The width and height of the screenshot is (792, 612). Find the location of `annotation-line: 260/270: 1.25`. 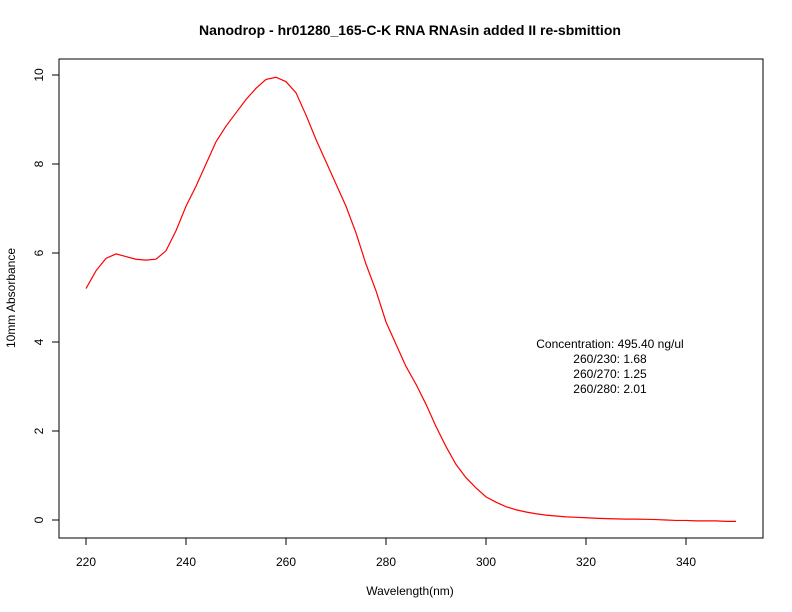

annotation-line: 260/270: 1.25 is located at coordinates (610, 374).